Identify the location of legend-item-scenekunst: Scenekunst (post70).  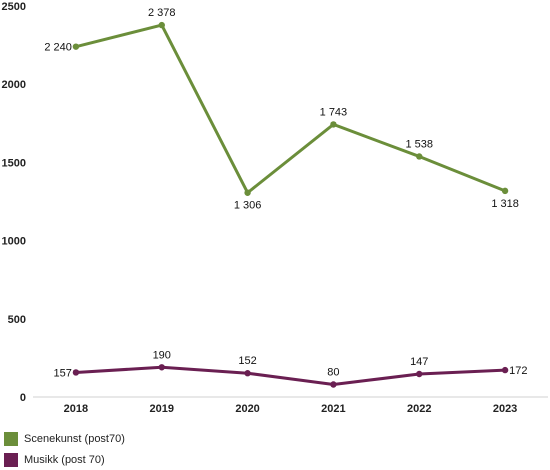
(64, 439).